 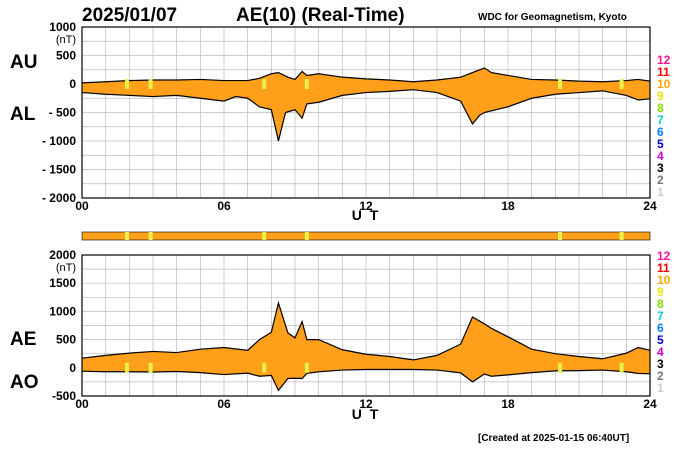 I want to click on y-tick-label: -500, so click(x=64, y=396).